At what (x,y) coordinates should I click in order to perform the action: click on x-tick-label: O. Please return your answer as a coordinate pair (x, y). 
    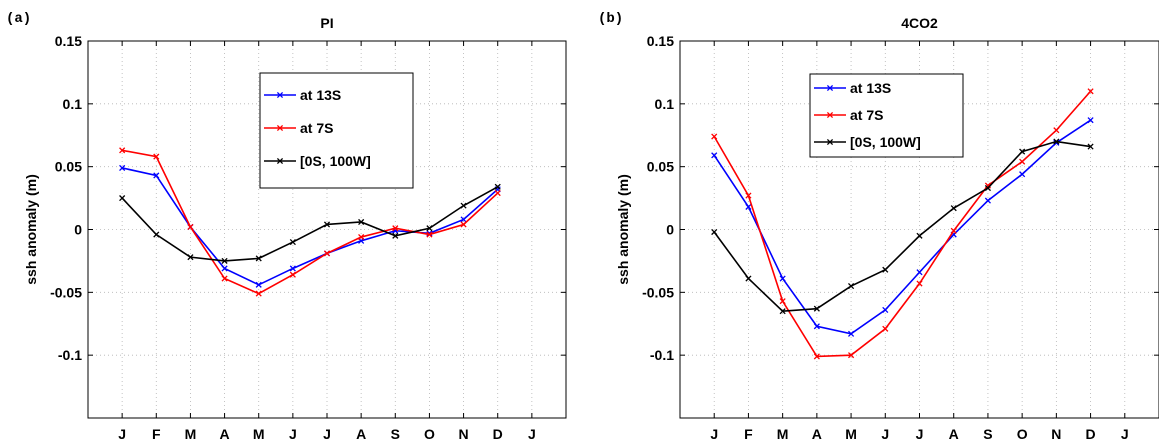
    Looking at the image, I should click on (1022, 434).